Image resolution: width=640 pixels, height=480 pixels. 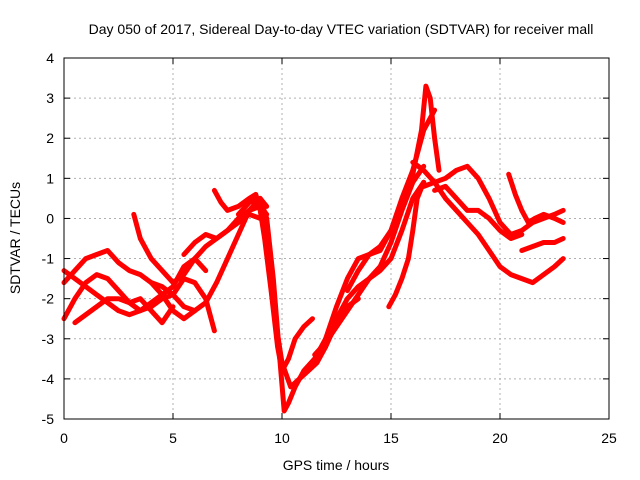 I want to click on x-tick-label: 20, so click(x=500, y=438).